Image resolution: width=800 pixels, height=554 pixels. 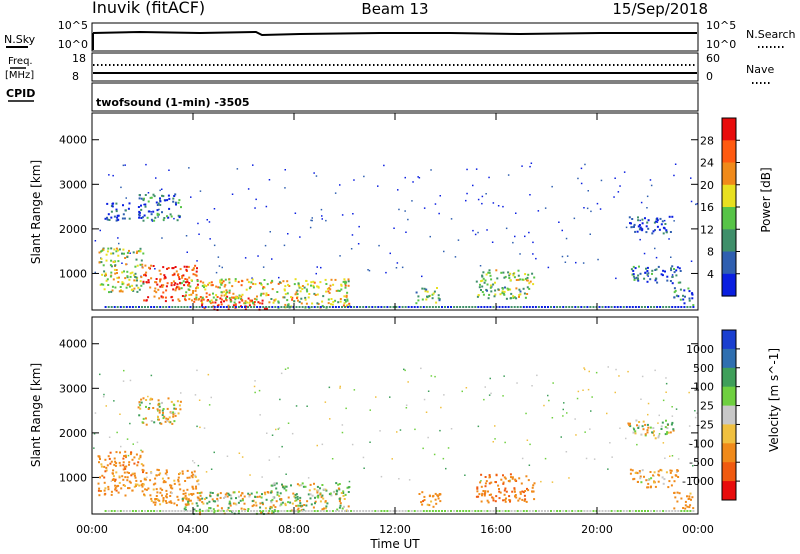 I want to click on date-title: 15/Sep/2018, so click(x=660, y=9).